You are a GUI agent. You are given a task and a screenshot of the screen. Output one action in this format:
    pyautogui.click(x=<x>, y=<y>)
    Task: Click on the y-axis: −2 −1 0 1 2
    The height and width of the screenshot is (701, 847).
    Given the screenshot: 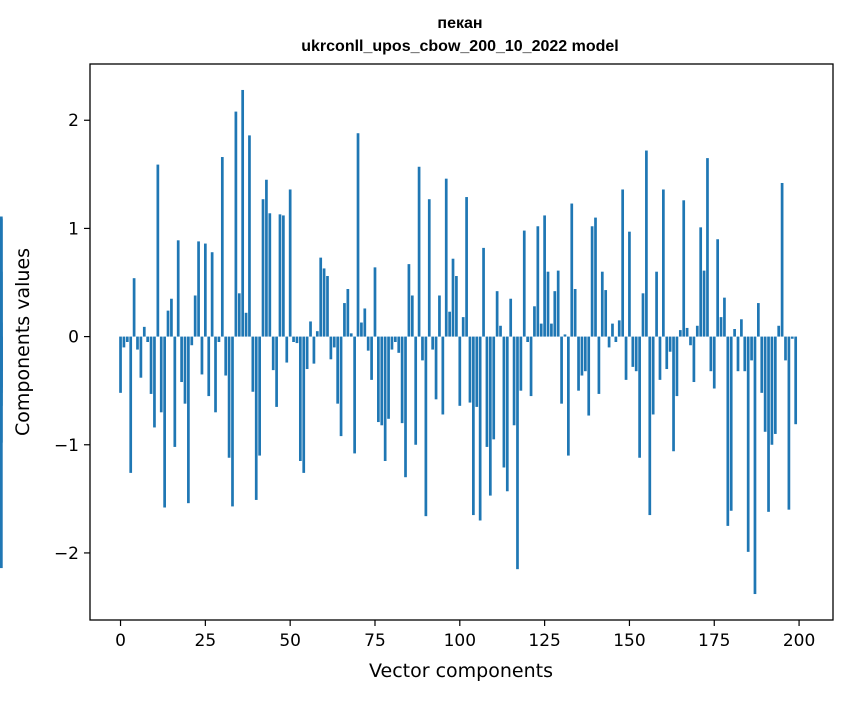 What is the action you would take?
    pyautogui.click(x=72, y=337)
    